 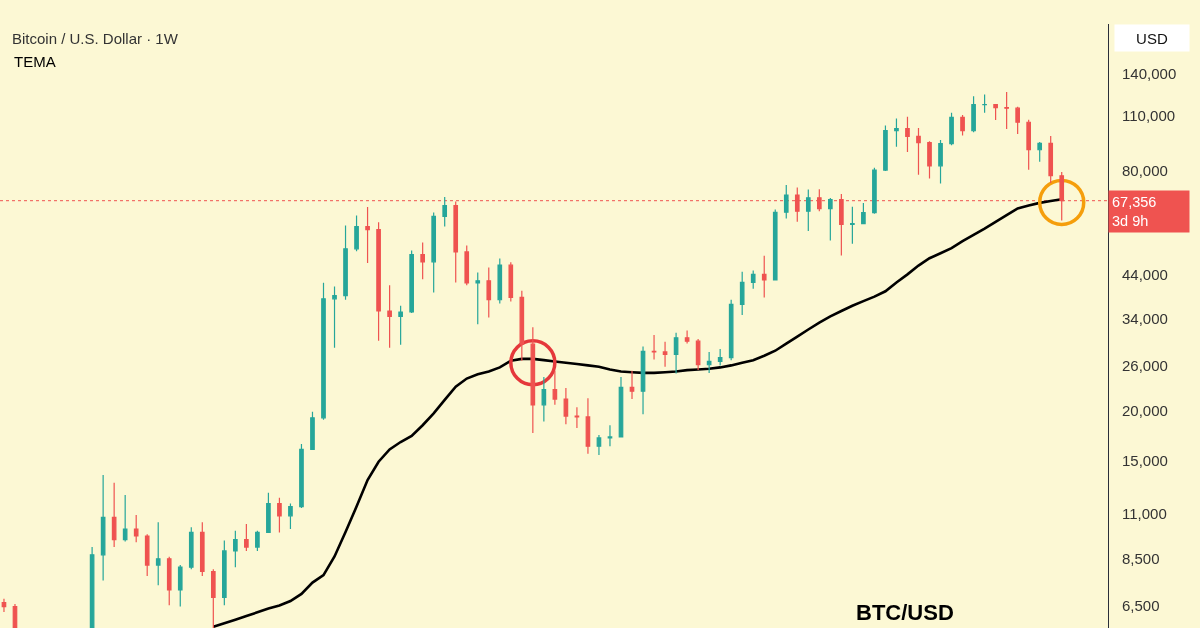 I want to click on y-tick-label: 8,500, so click(x=1141, y=559).